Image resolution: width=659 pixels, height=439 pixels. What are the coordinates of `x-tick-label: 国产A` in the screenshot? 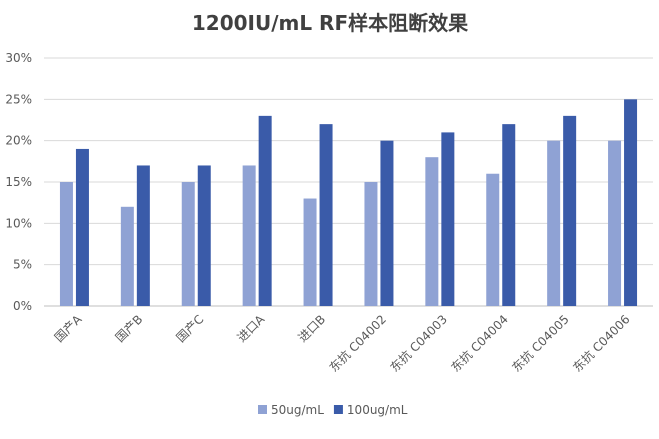 It's located at (68, 328).